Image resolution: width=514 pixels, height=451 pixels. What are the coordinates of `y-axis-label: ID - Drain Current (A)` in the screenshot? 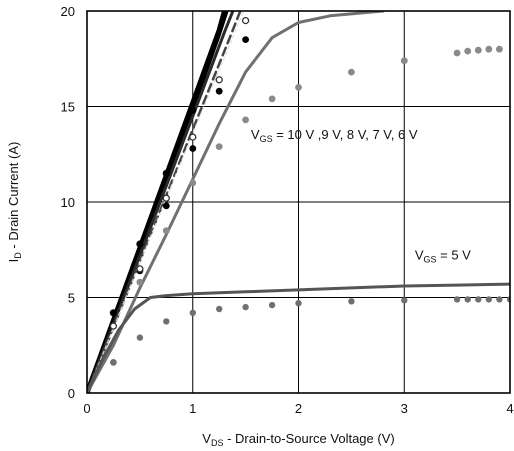 It's located at (14, 202).